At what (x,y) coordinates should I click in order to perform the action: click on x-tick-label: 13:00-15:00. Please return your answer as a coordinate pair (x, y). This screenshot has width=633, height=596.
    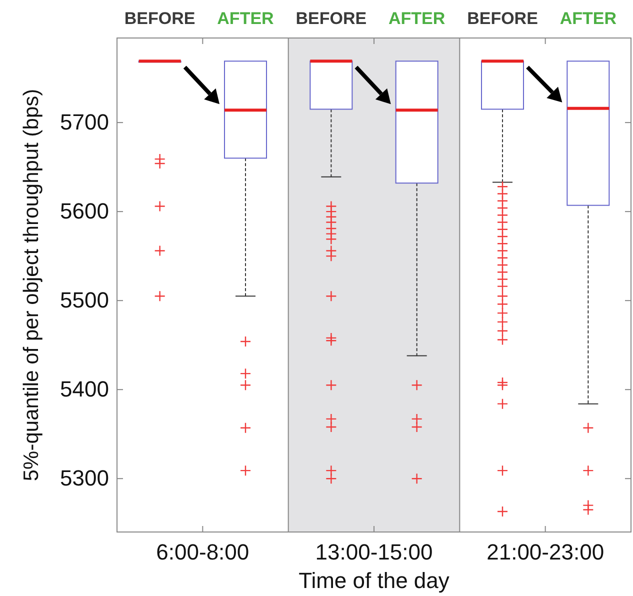
    Looking at the image, I should click on (374, 552).